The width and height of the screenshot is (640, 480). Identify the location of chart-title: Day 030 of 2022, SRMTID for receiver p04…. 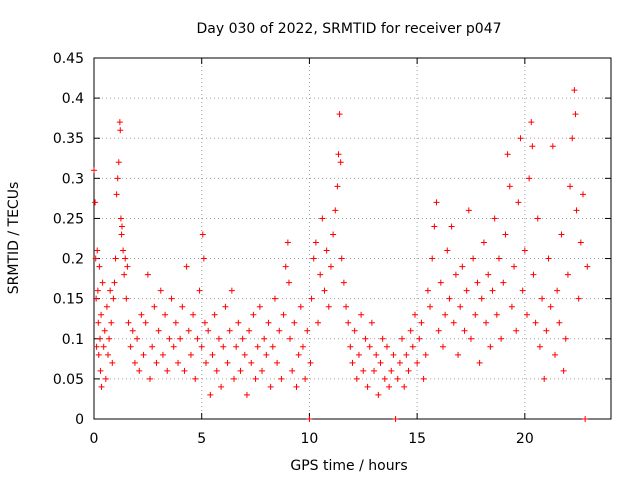
(348, 29).